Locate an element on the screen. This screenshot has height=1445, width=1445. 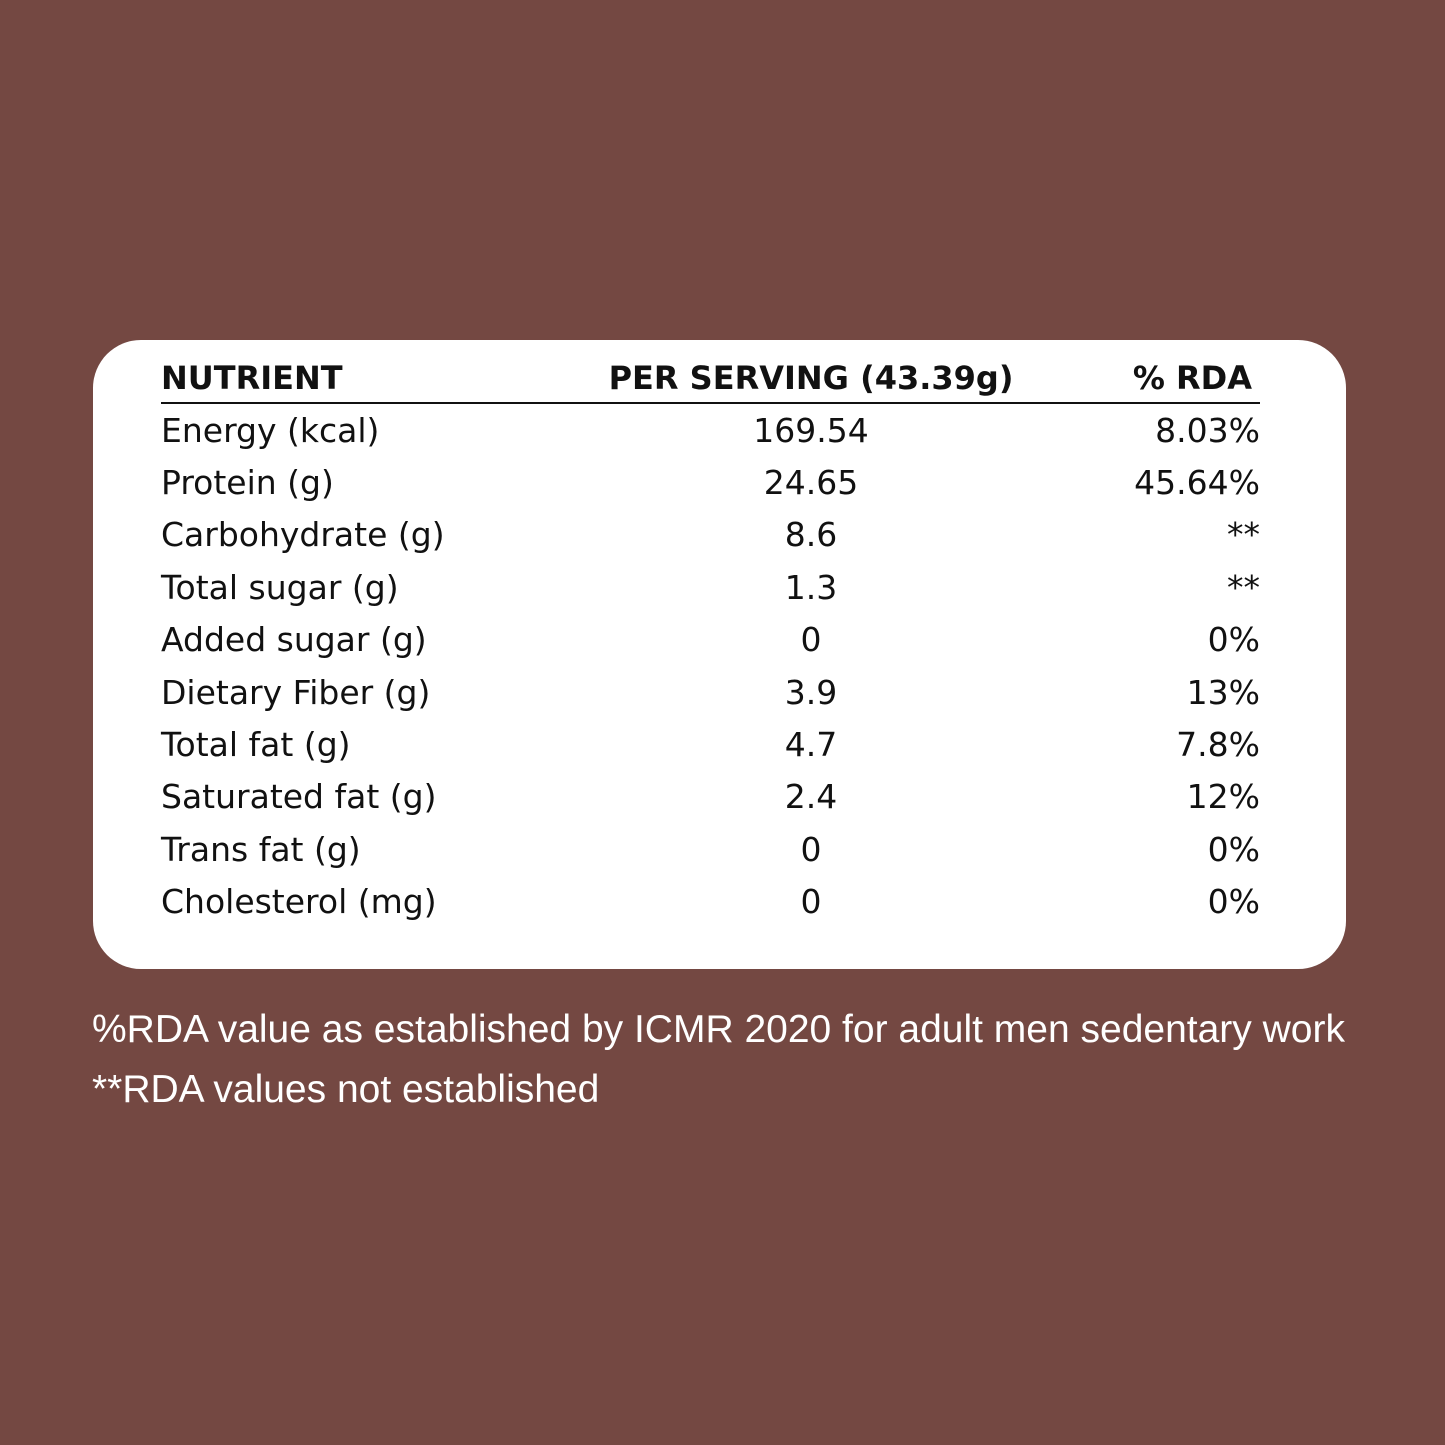
cell: Cholesterol (mg) is located at coordinates (299, 902).